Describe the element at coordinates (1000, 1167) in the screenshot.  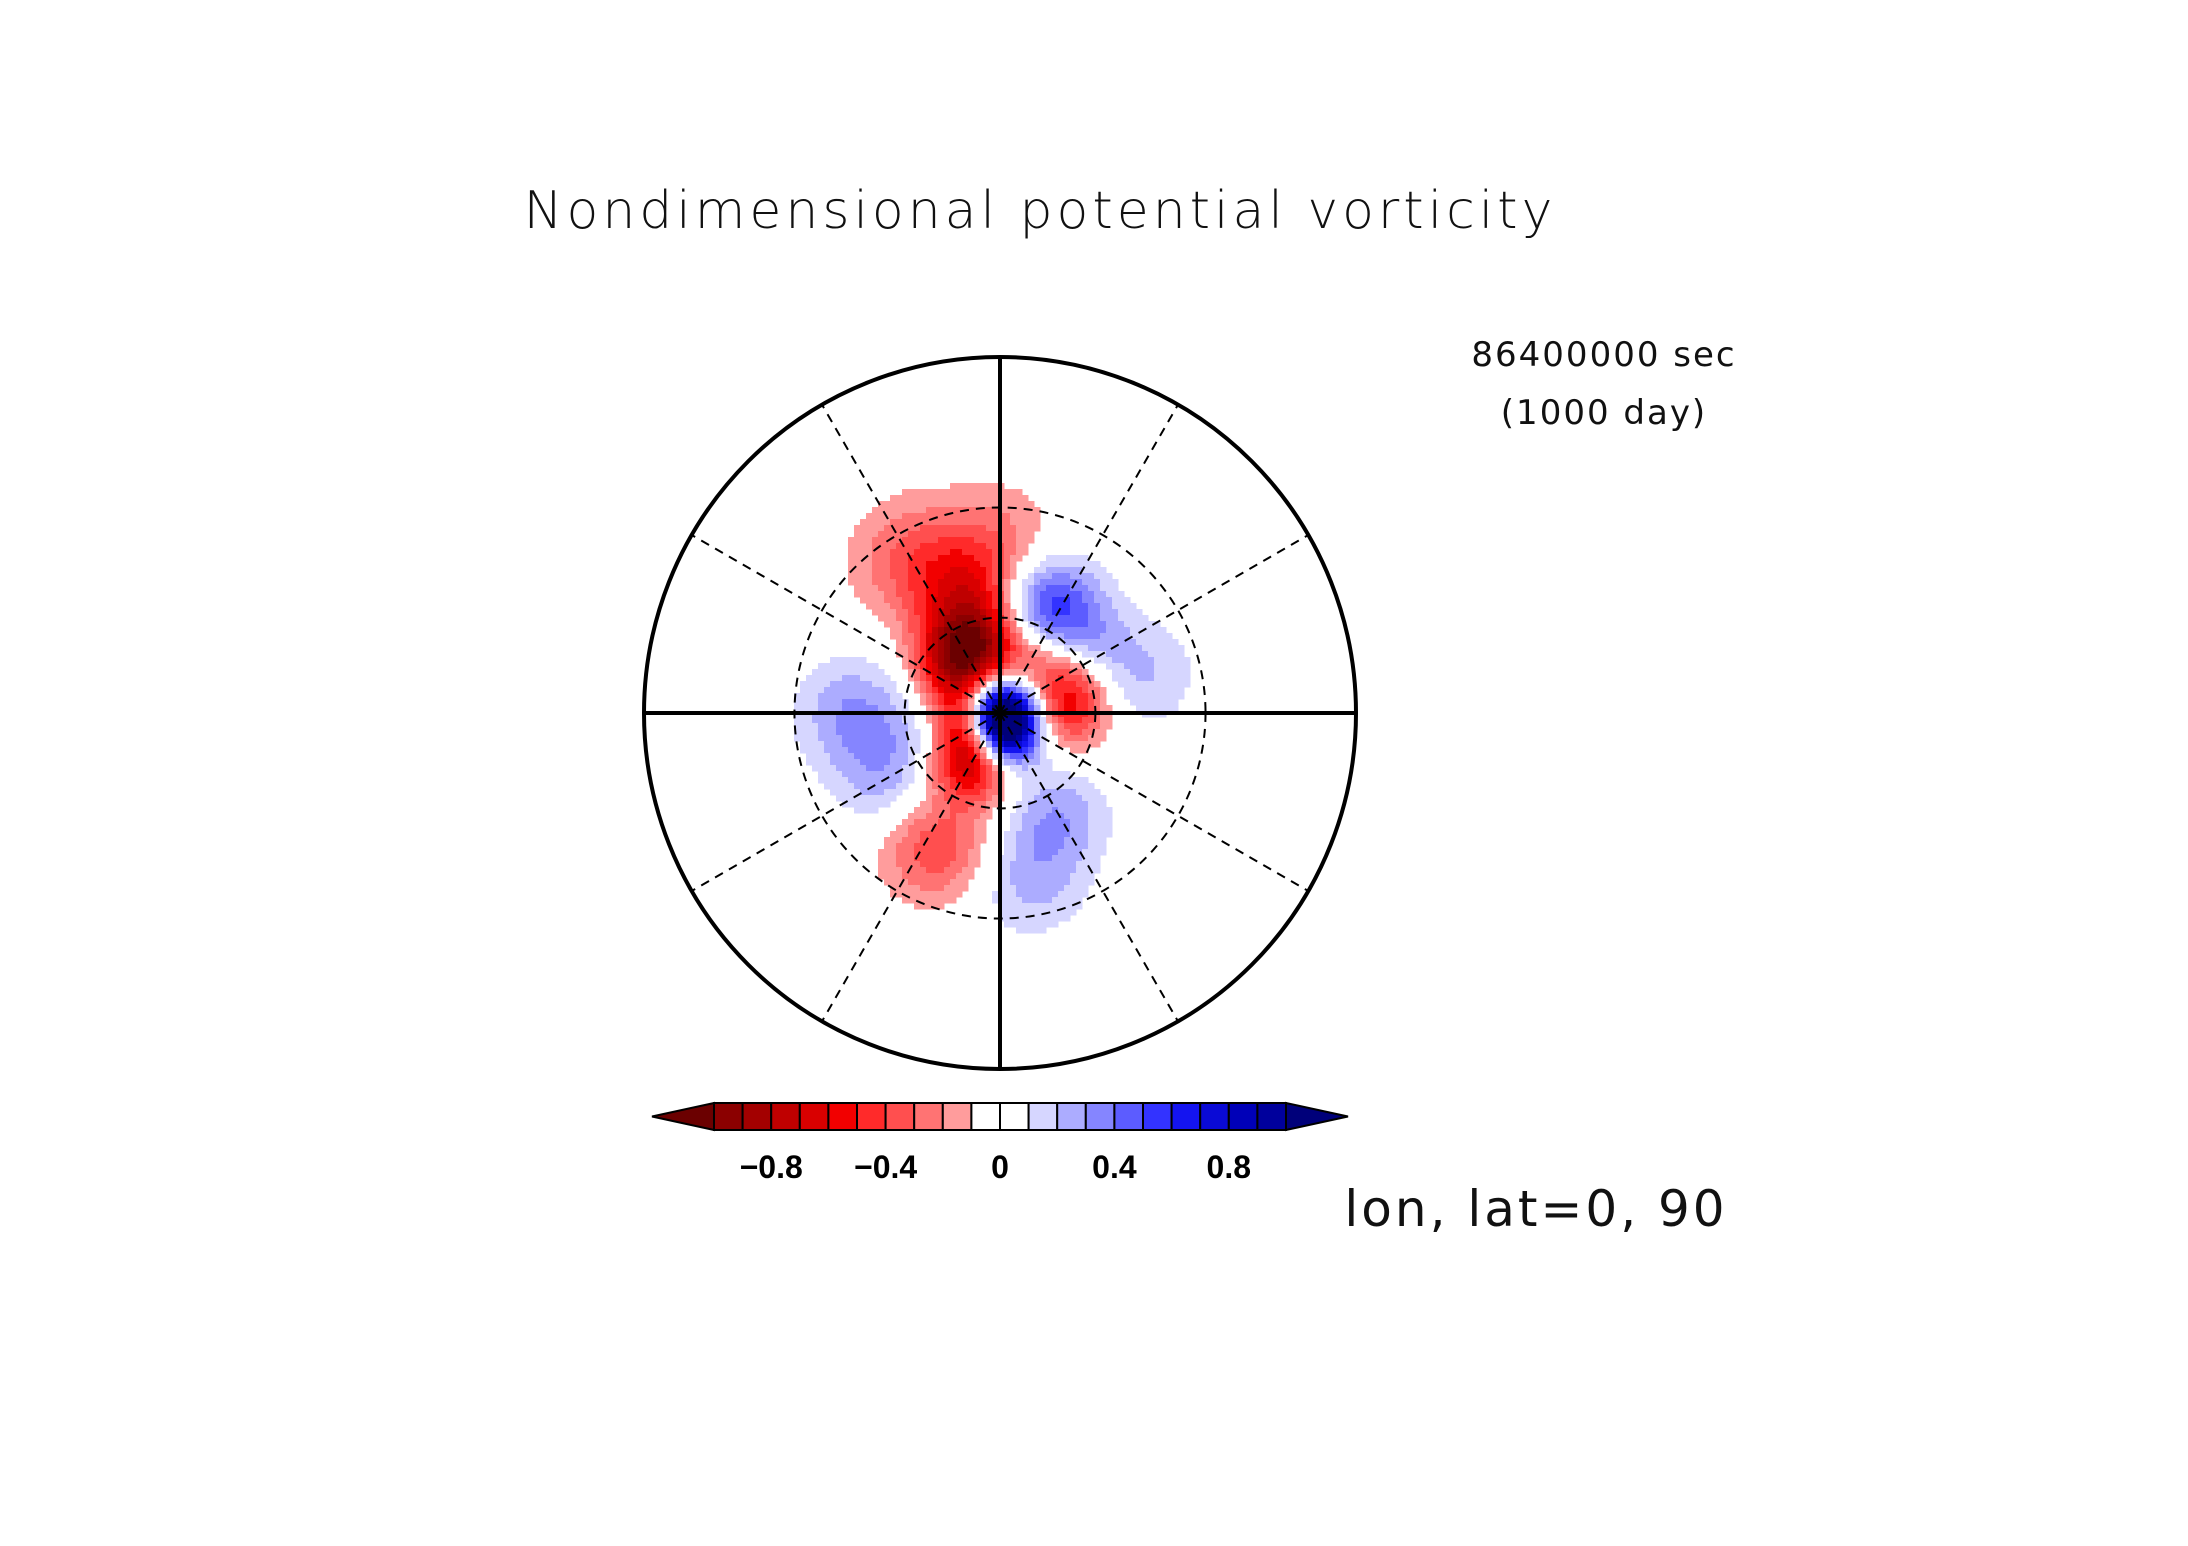
I see `colorbar-tick-label: 0` at that location.